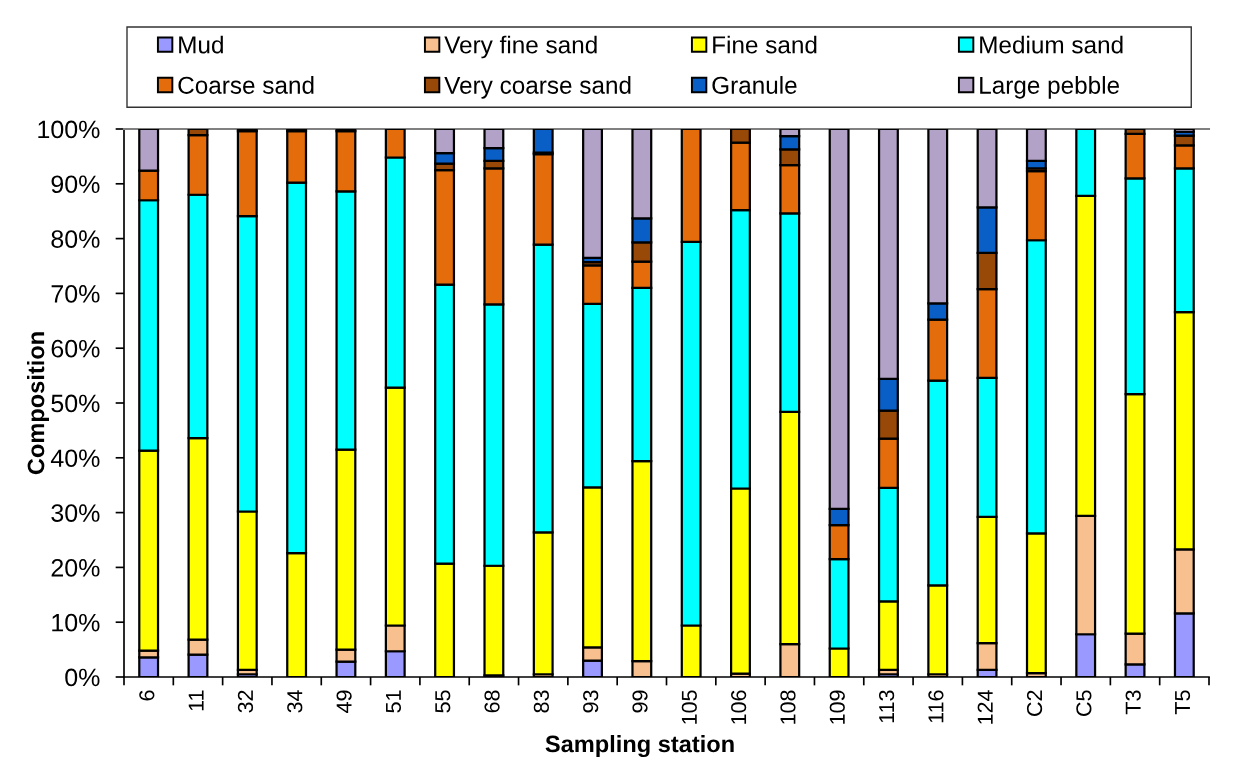 The width and height of the screenshot is (1243, 767). Describe the element at coordinates (443, 701) in the screenshot. I see `x-tick-label: 55` at that location.